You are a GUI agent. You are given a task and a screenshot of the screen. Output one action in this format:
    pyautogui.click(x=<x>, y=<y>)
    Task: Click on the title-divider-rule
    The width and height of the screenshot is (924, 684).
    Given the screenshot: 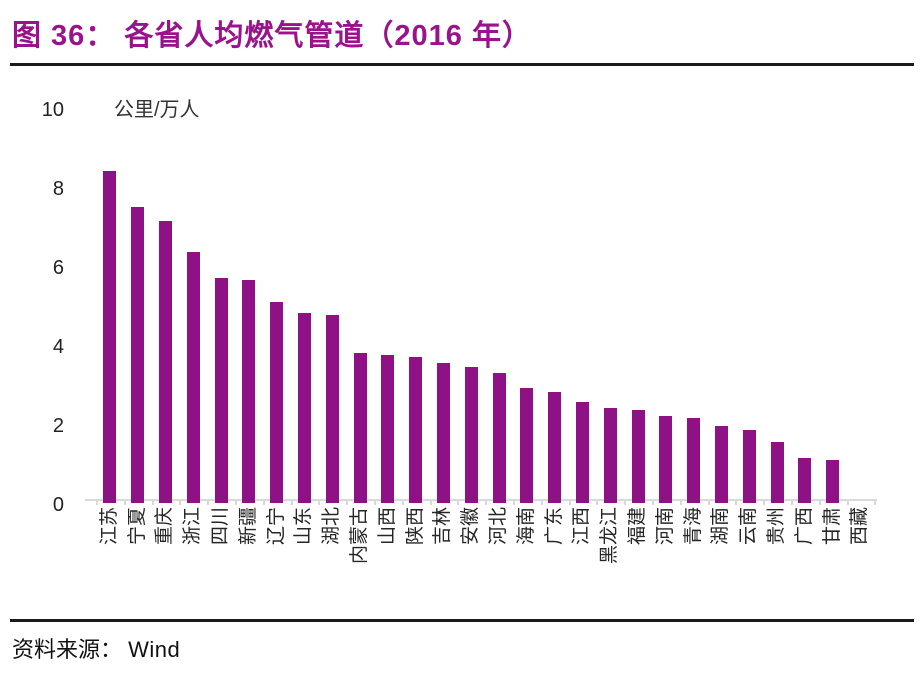 What is the action you would take?
    pyautogui.click(x=462, y=64)
    